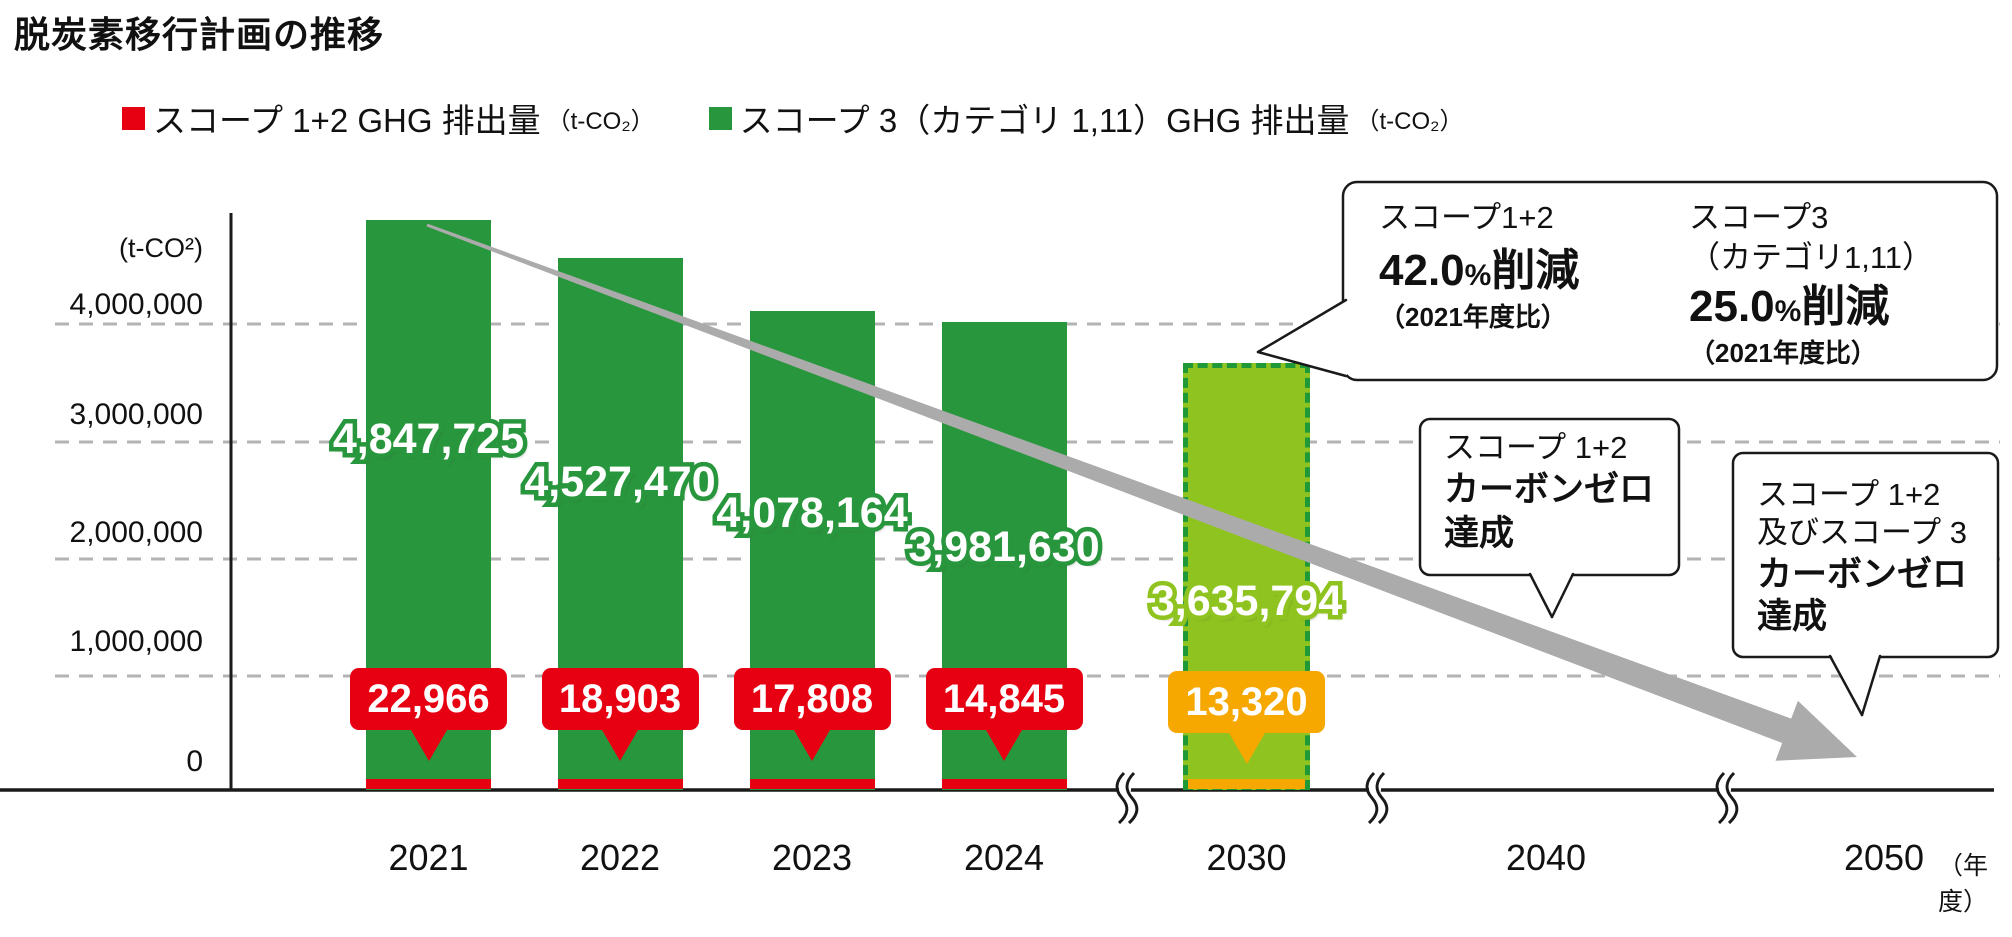  I want to click on y-tick-2000000: 2,000,000, so click(136, 532).